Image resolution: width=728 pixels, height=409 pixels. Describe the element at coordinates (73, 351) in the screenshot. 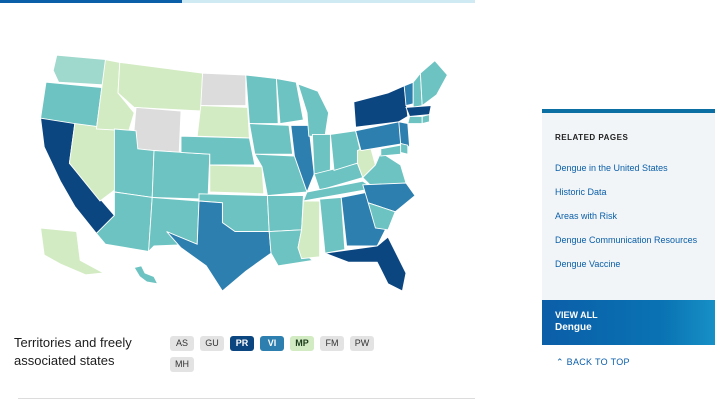

I see `territories-label: Territories and freely associated states` at that location.